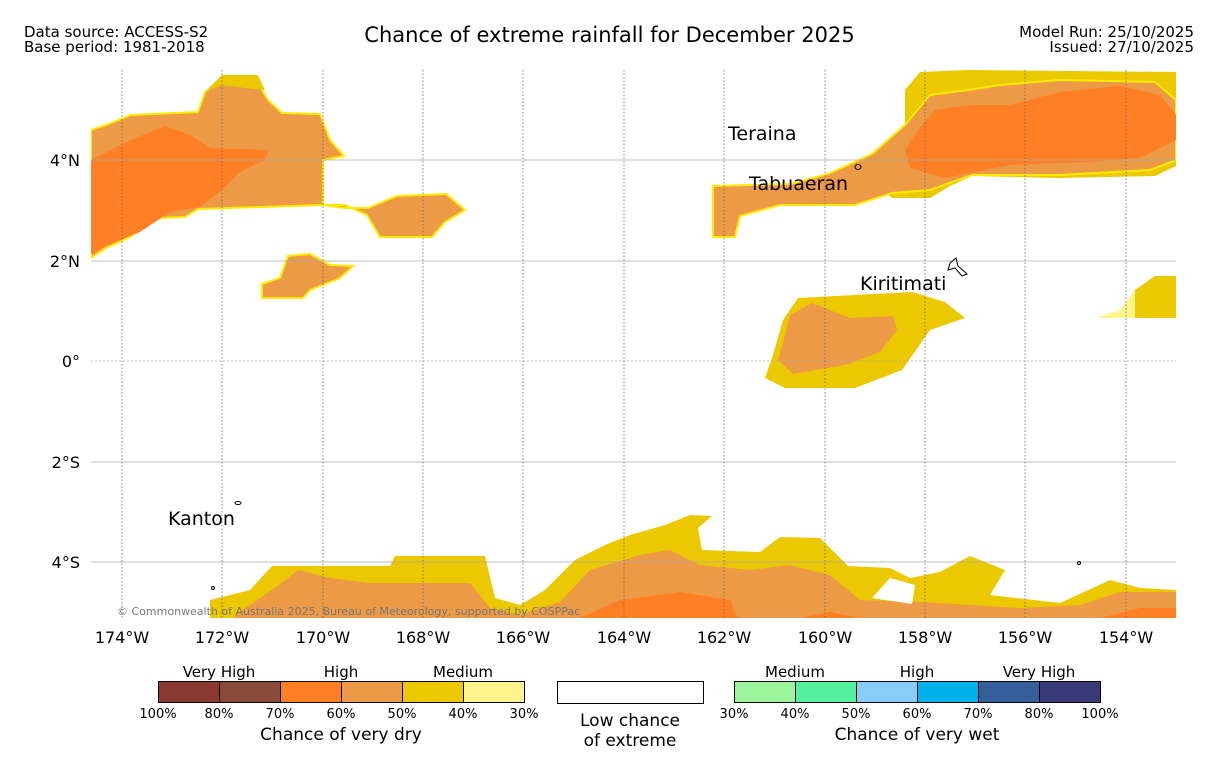 The image size is (1219, 758). What do you see at coordinates (65, 160) in the screenshot?
I see `lat-label: 4°N` at bounding box center [65, 160].